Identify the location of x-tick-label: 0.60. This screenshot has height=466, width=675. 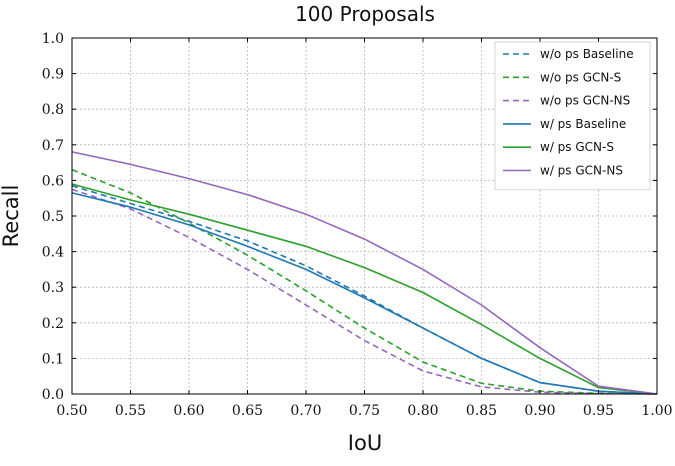
(188, 411).